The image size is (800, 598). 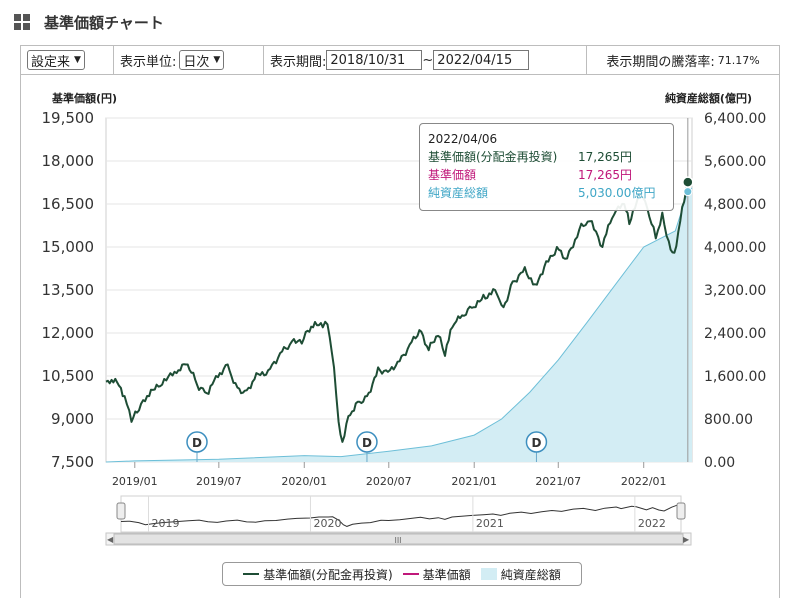 I want to click on navigator-labels: 2019 2020 2021 2022, so click(x=407, y=514).